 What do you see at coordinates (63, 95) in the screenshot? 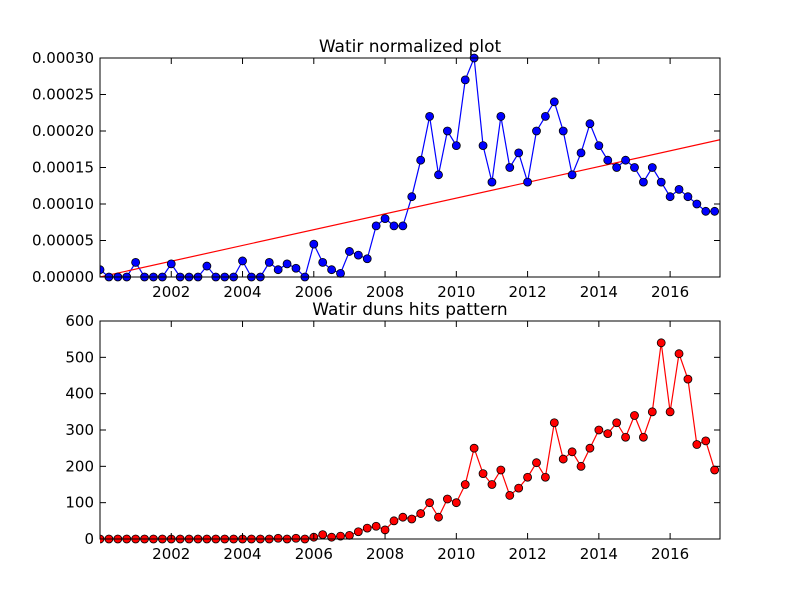
I see `y-tick-label: 0.00025` at bounding box center [63, 95].